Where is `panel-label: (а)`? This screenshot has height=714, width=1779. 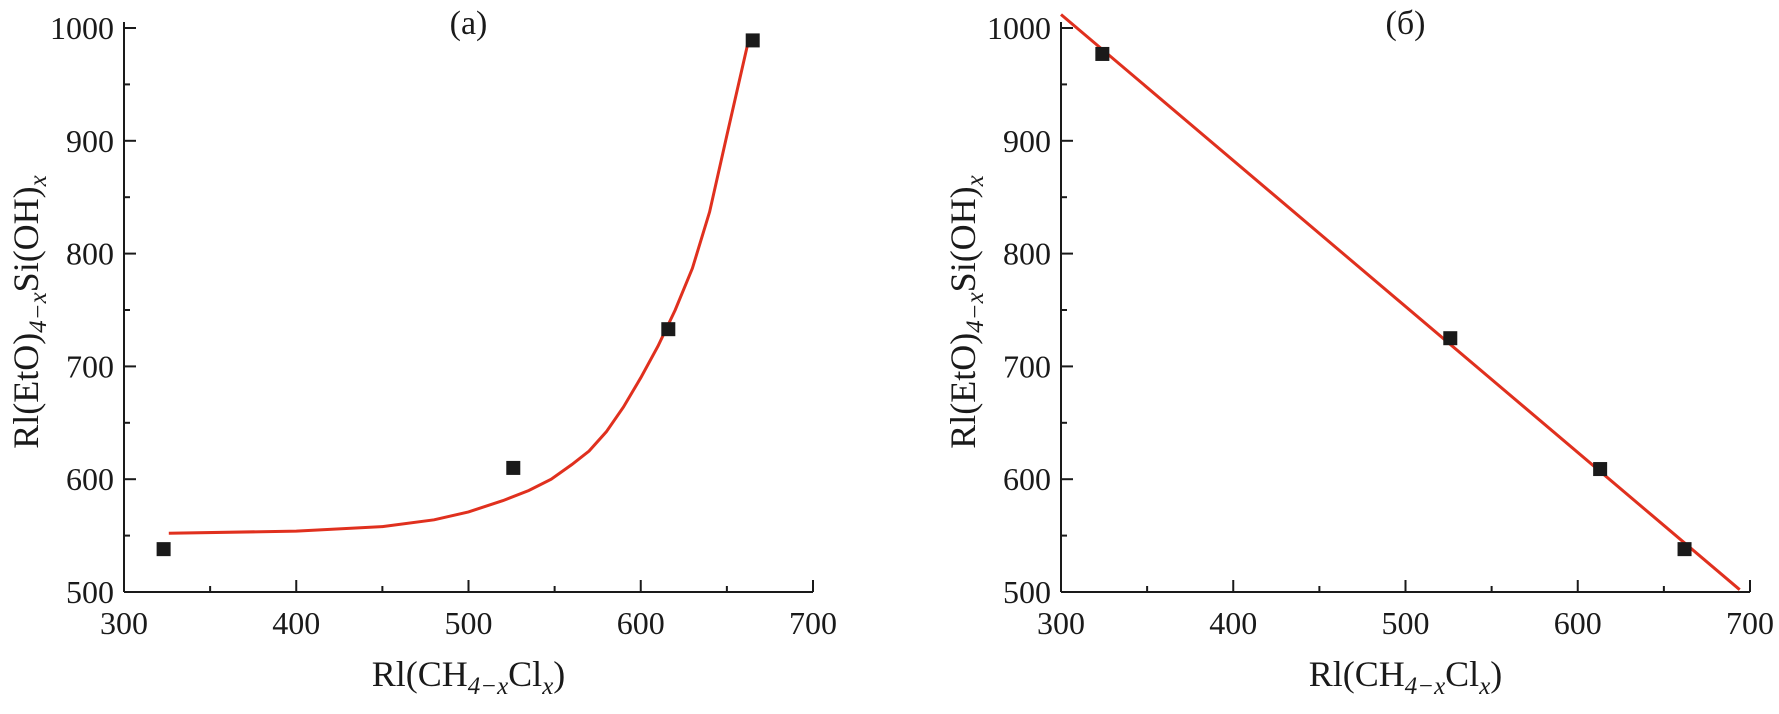
panel-label: (а) is located at coordinates (469, 23).